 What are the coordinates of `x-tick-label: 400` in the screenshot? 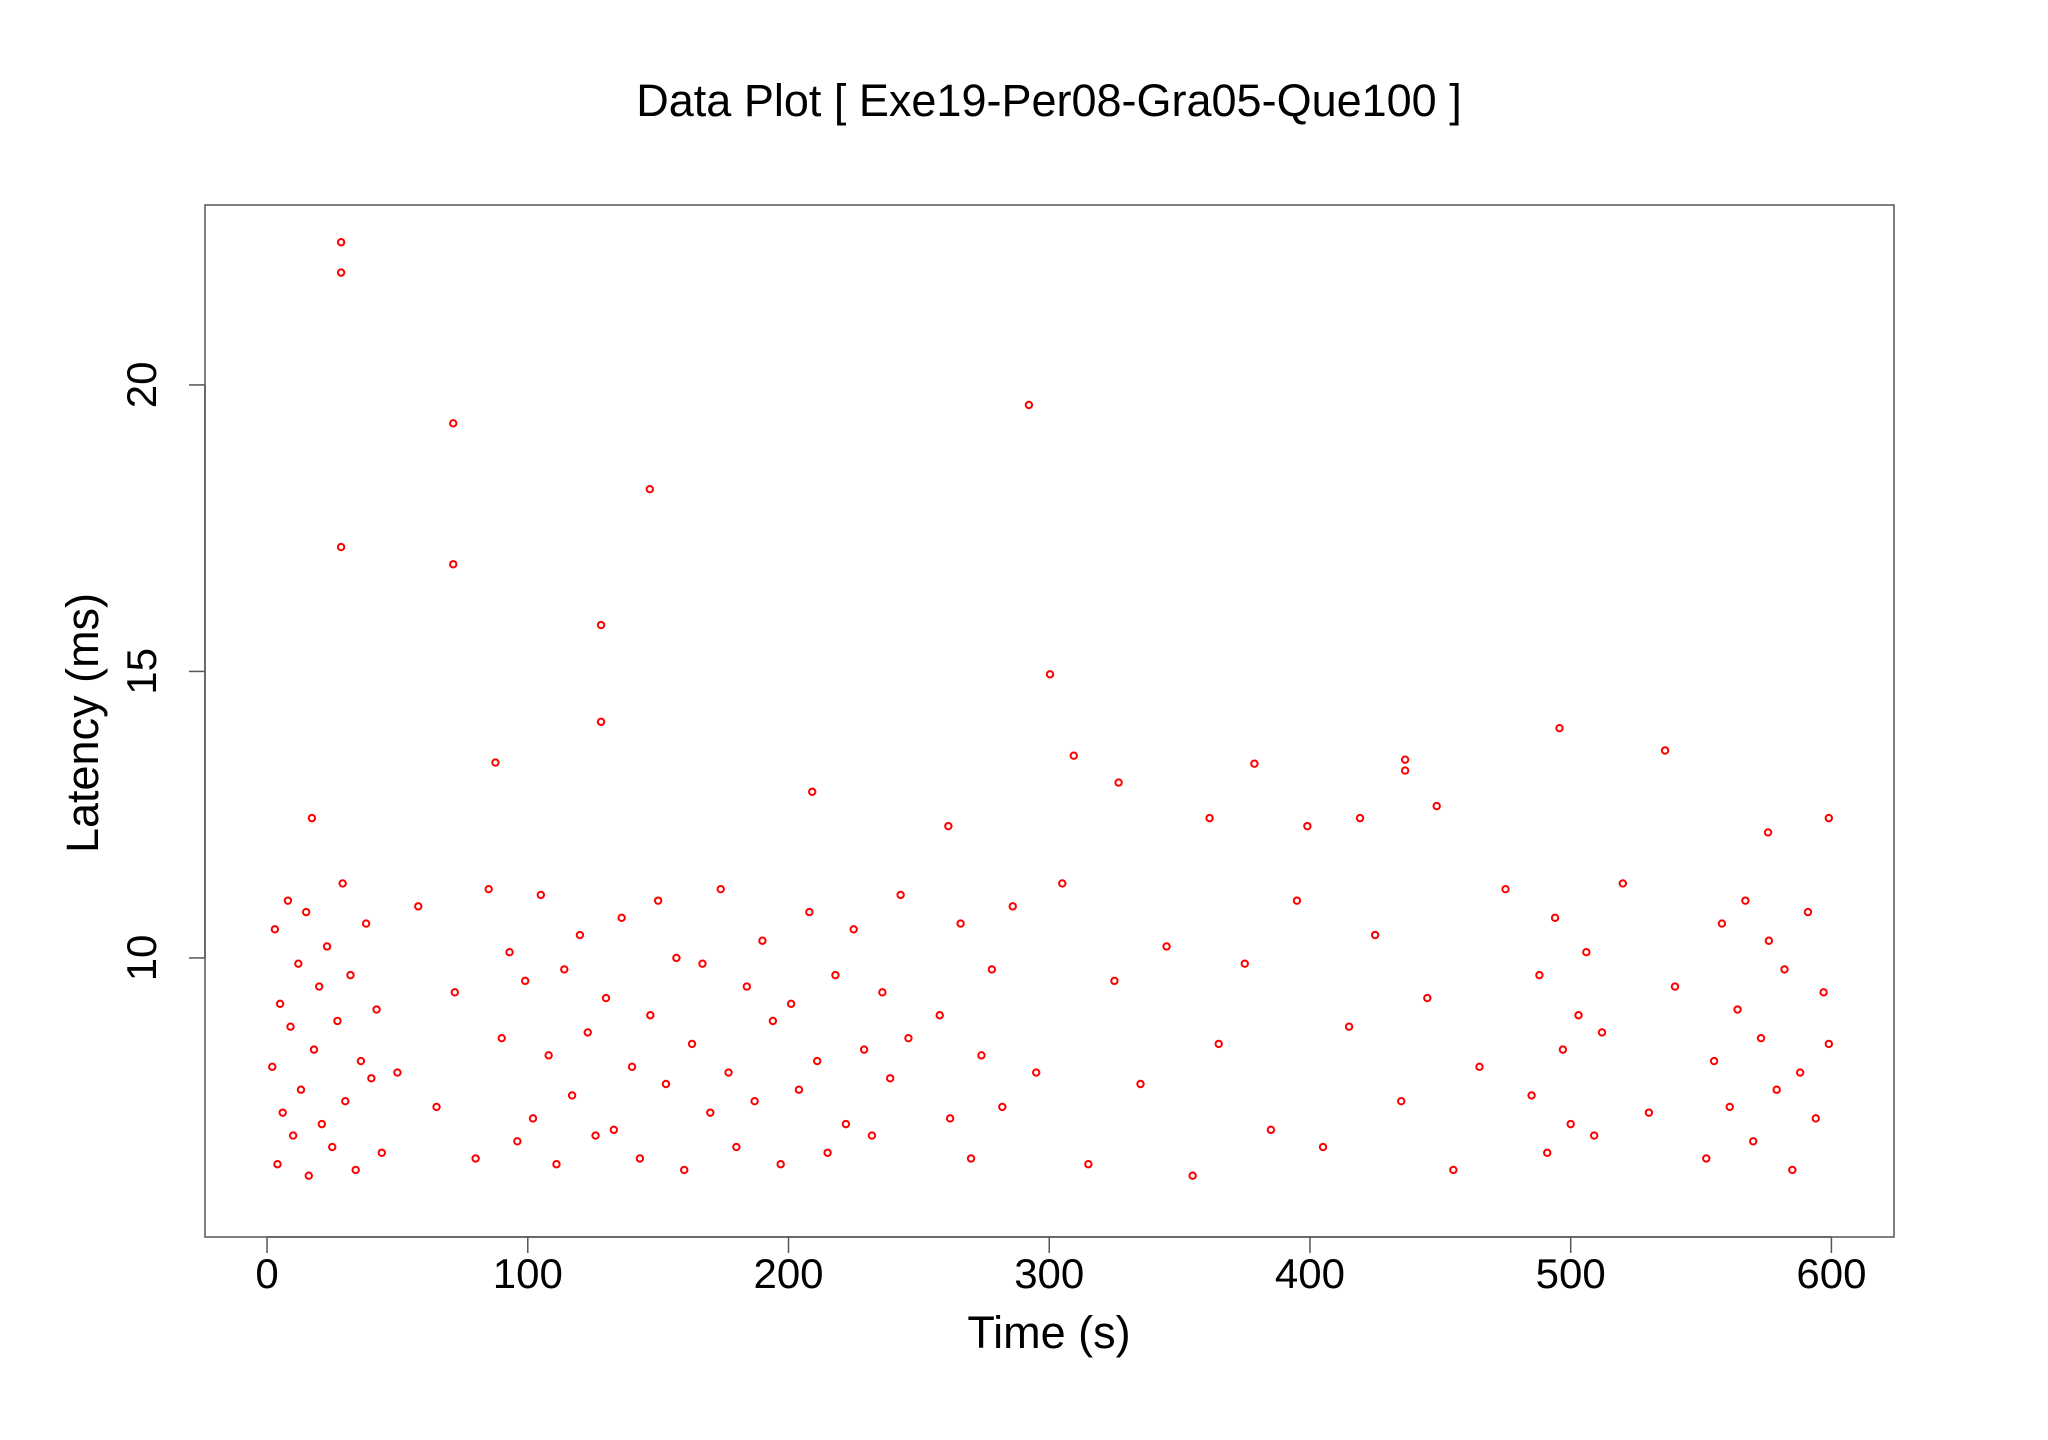 It's located at (1310, 1273).